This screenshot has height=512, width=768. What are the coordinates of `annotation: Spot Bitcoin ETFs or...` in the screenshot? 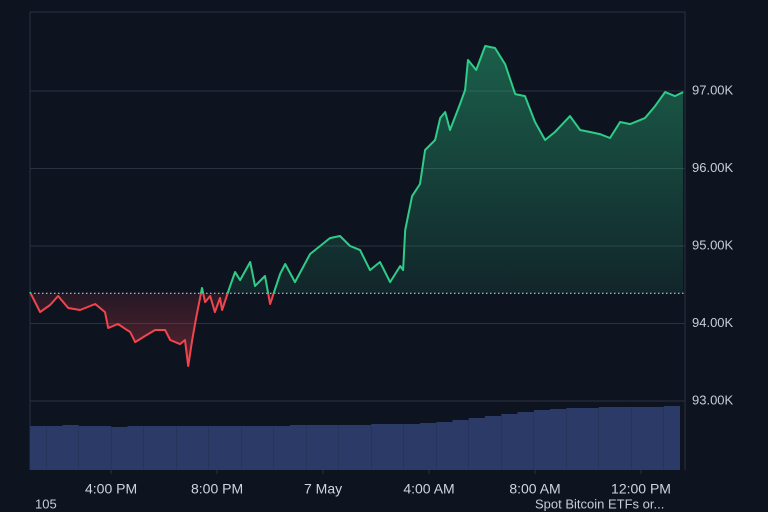 It's located at (599, 503).